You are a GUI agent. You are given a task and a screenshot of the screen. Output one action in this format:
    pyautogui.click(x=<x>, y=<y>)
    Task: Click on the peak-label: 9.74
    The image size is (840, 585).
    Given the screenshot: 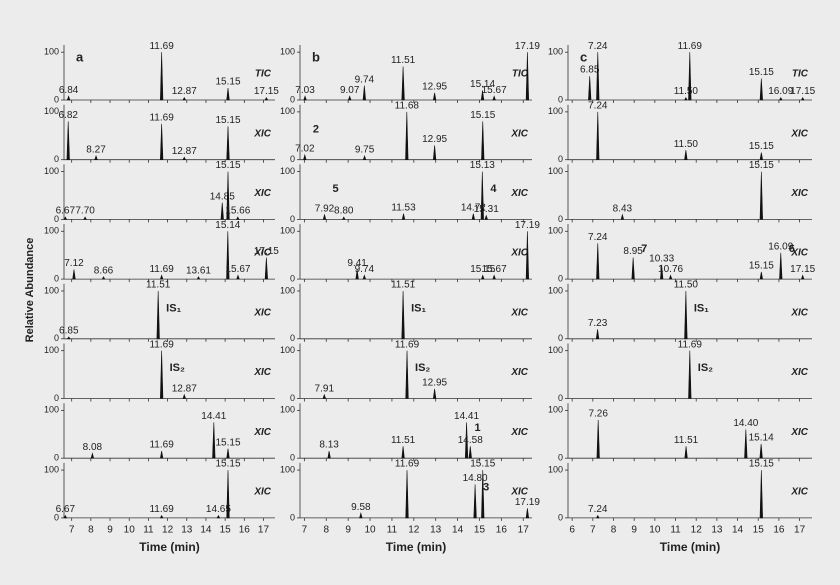 What is the action you would take?
    pyautogui.click(x=365, y=79)
    